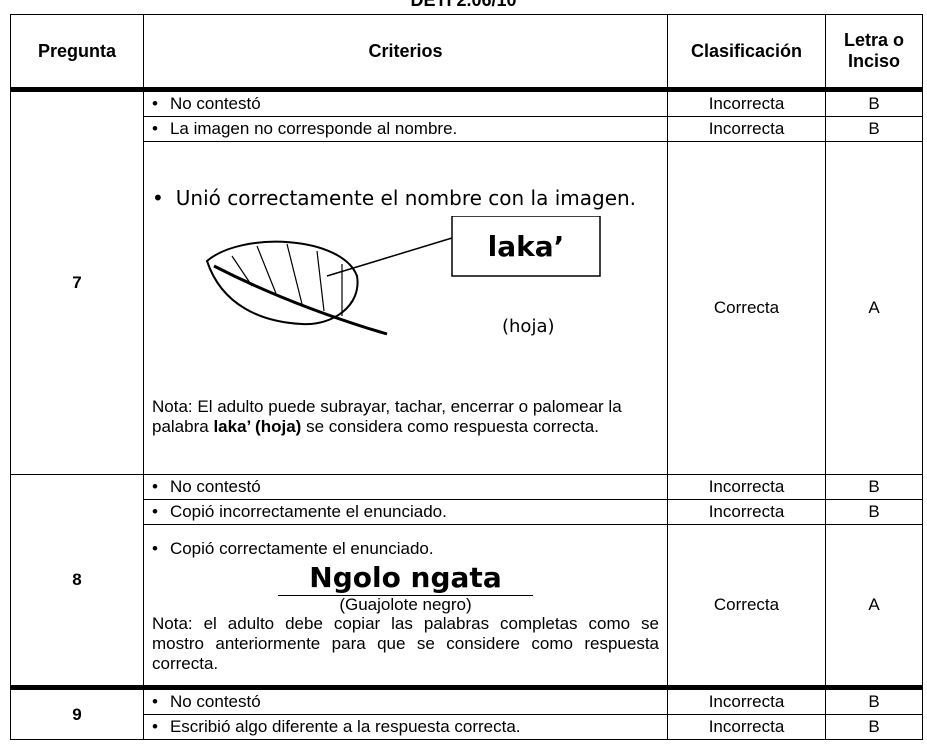 This screenshot has height=753, width=927. What do you see at coordinates (77, 581) in the screenshot?
I see `question-number: 8` at bounding box center [77, 581].